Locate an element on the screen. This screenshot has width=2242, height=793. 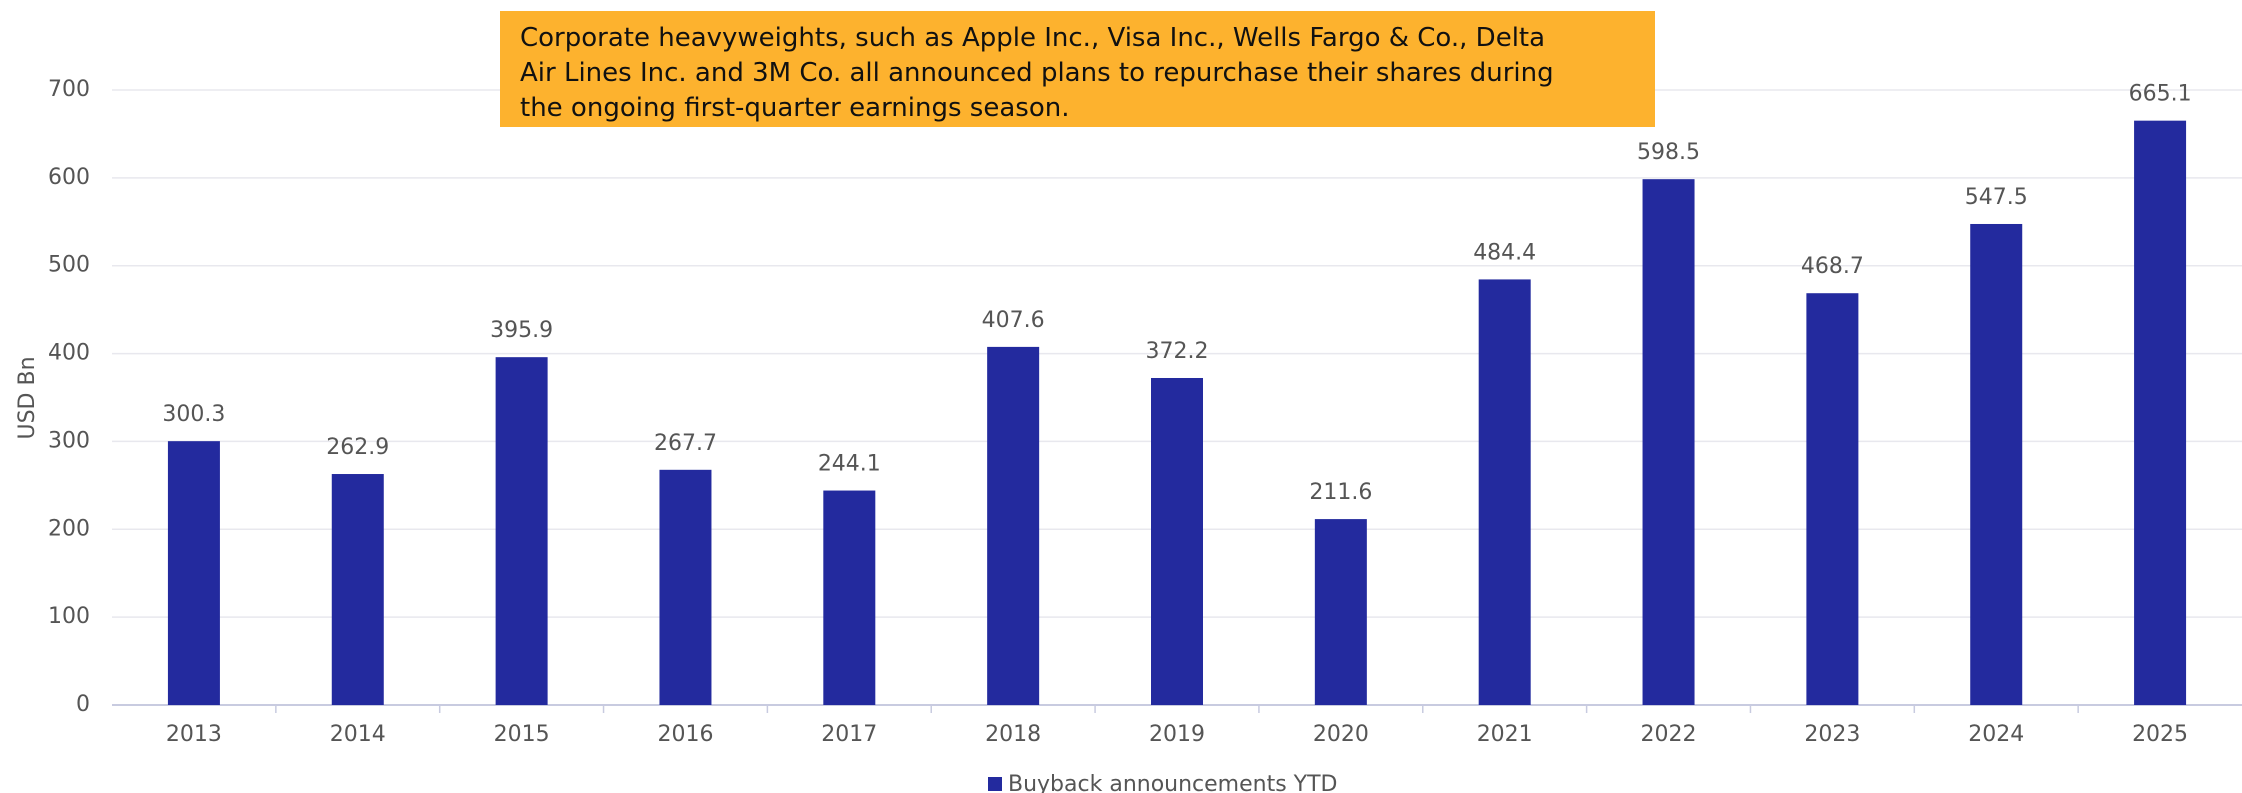
y-tick-label: 500 is located at coordinates (69, 265).